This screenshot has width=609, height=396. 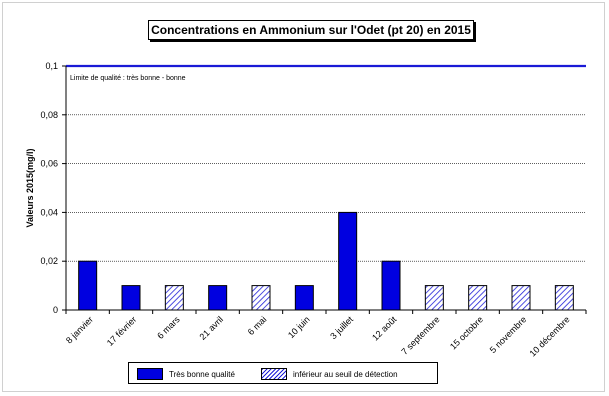 What do you see at coordinates (49, 261) in the screenshot?
I see `y-tick-label: 0,02` at bounding box center [49, 261].